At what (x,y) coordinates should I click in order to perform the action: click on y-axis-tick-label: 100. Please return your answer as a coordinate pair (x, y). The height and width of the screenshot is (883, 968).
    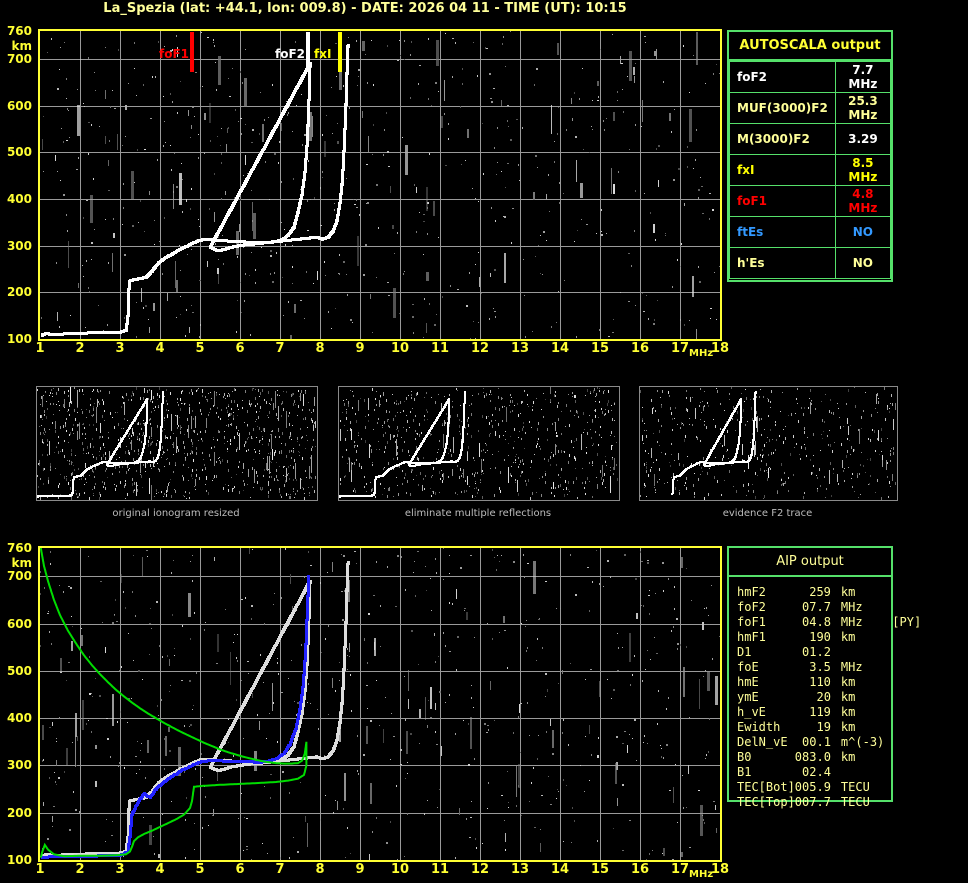
    Looking at the image, I should click on (19, 339).